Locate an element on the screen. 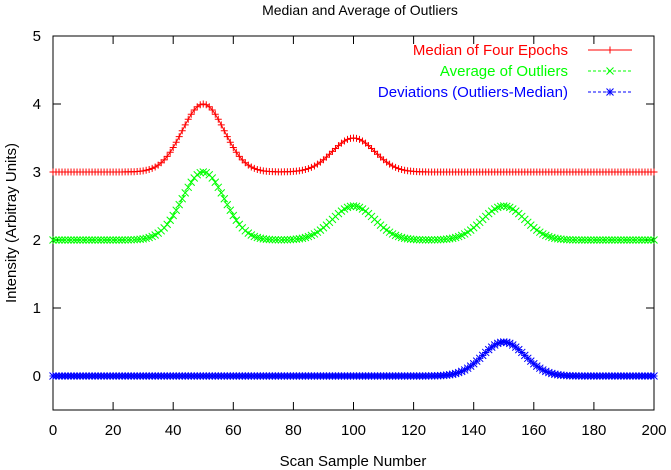 This screenshot has height=470, width=671. legend-label: Deviations (Outliers-Median) is located at coordinates (473, 92).